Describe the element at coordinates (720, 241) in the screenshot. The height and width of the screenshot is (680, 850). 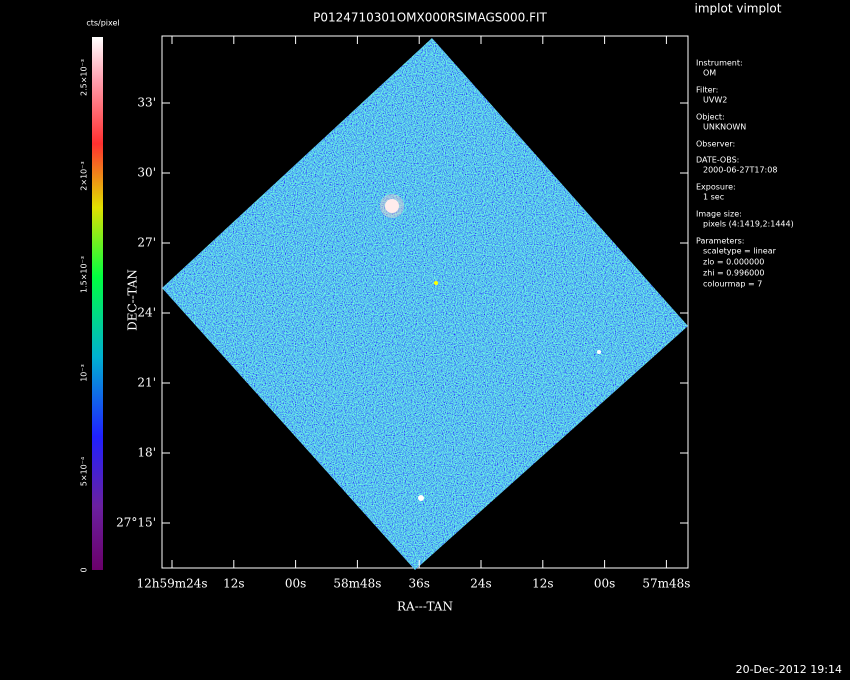
I see `info-key: Parameters:` at that location.